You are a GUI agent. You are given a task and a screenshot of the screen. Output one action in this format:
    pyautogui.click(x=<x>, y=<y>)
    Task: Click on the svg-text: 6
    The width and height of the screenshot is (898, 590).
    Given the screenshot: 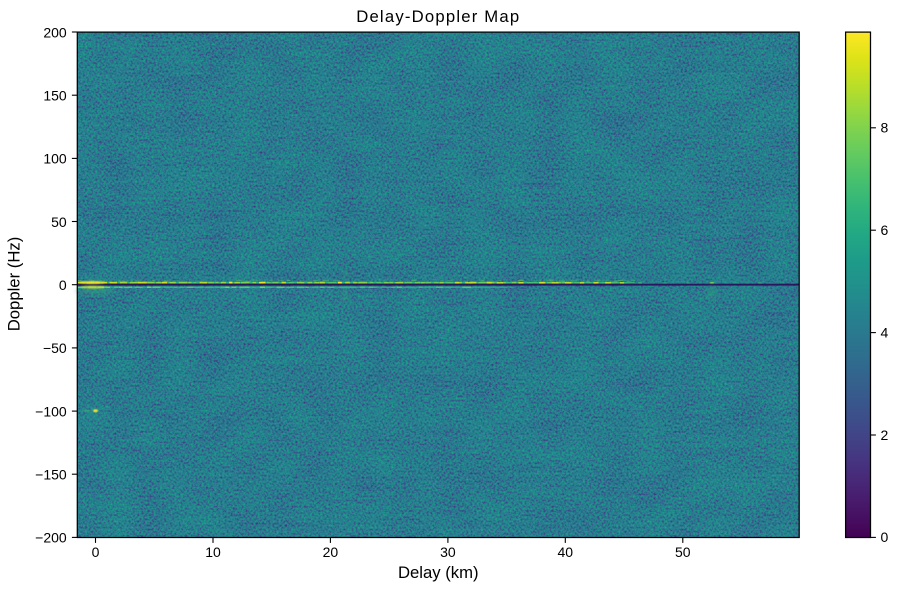 What is the action you would take?
    pyautogui.click(x=885, y=230)
    